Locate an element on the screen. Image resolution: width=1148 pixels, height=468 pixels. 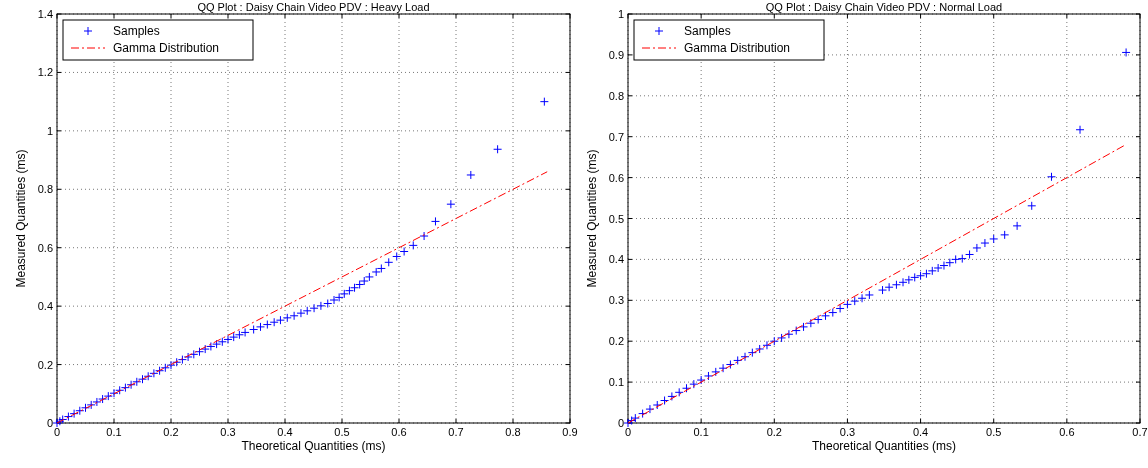
x-tick-label: 0.9 is located at coordinates (570, 432).